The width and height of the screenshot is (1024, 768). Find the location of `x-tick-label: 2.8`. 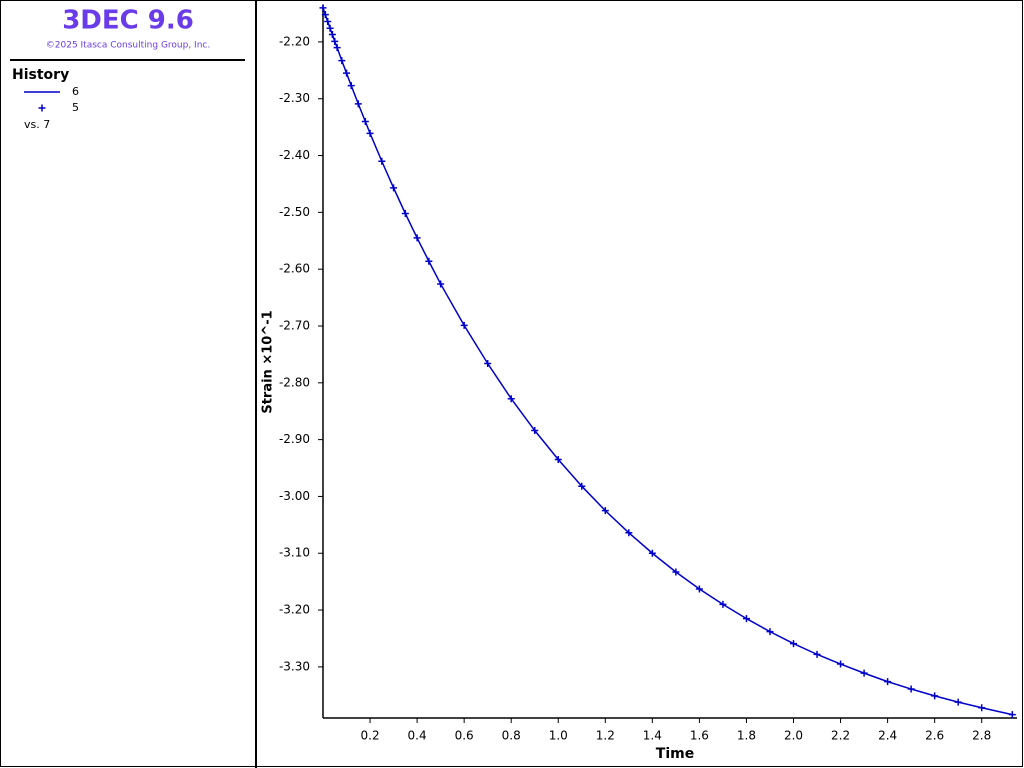

x-tick-label: 2.8 is located at coordinates (981, 736).